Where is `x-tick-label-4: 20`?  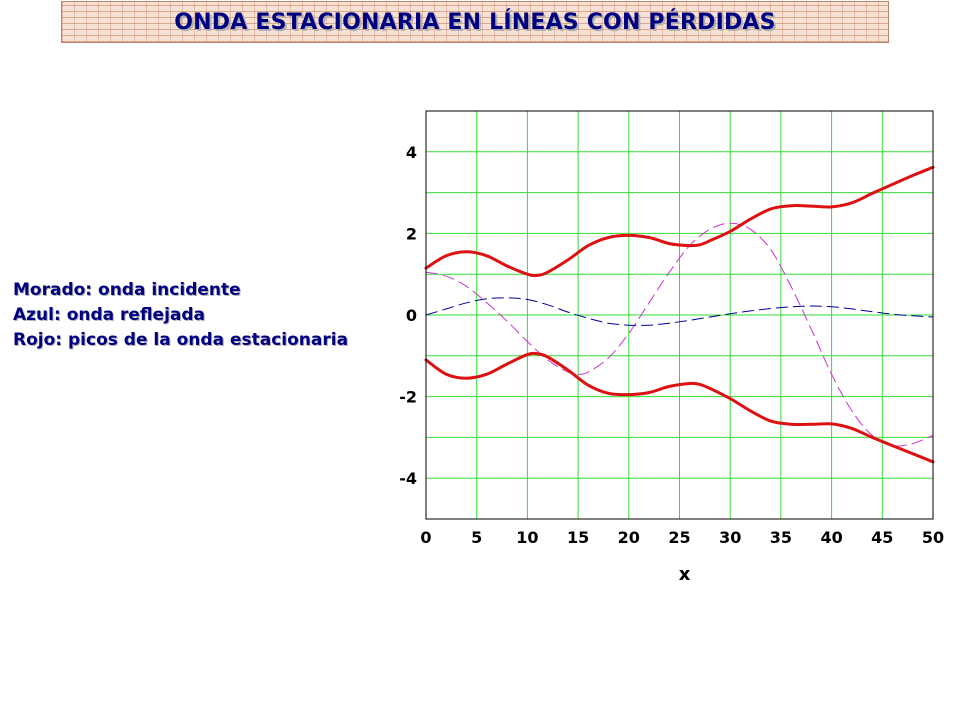 x-tick-label-4: 20 is located at coordinates (629, 537).